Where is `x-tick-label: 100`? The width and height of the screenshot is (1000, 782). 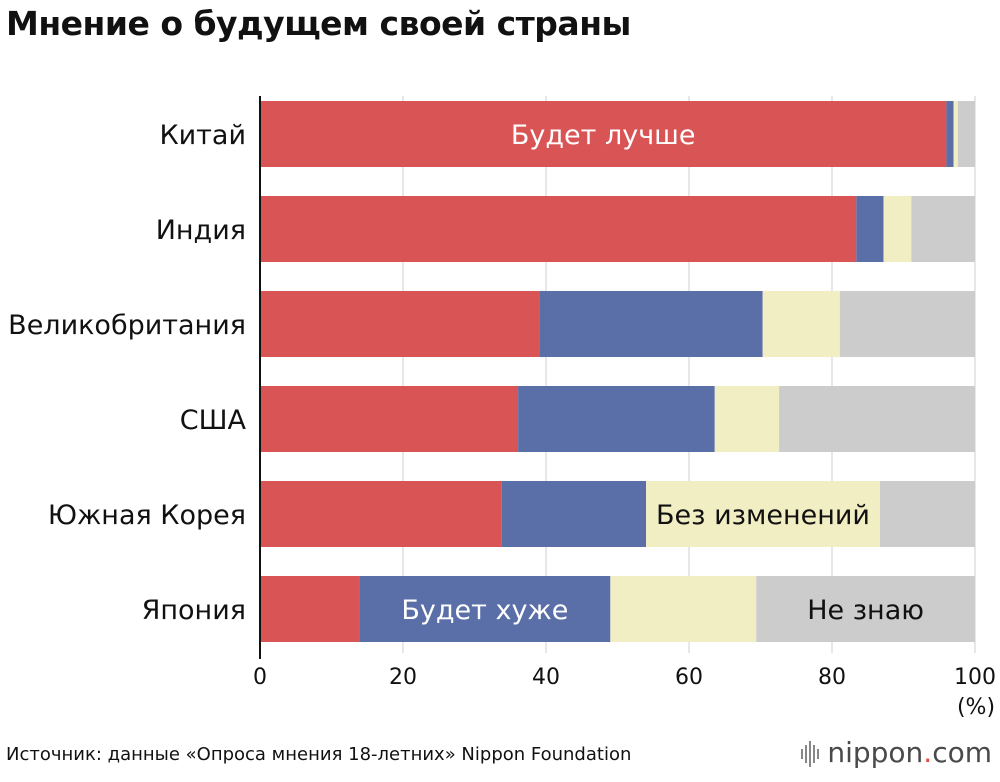 x-tick-label: 100 is located at coordinates (975, 677).